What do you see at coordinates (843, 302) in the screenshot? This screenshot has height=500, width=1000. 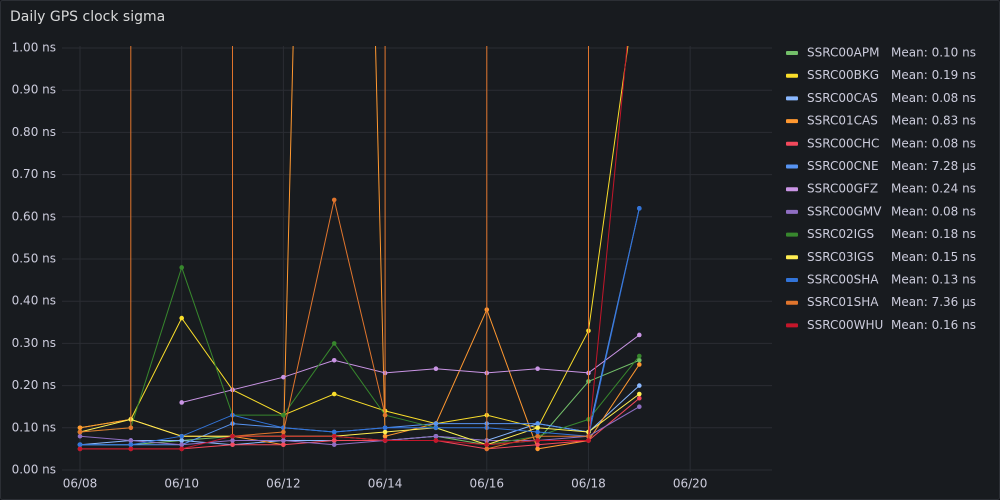 I see `legend-label: SSRC01SHA` at bounding box center [843, 302].